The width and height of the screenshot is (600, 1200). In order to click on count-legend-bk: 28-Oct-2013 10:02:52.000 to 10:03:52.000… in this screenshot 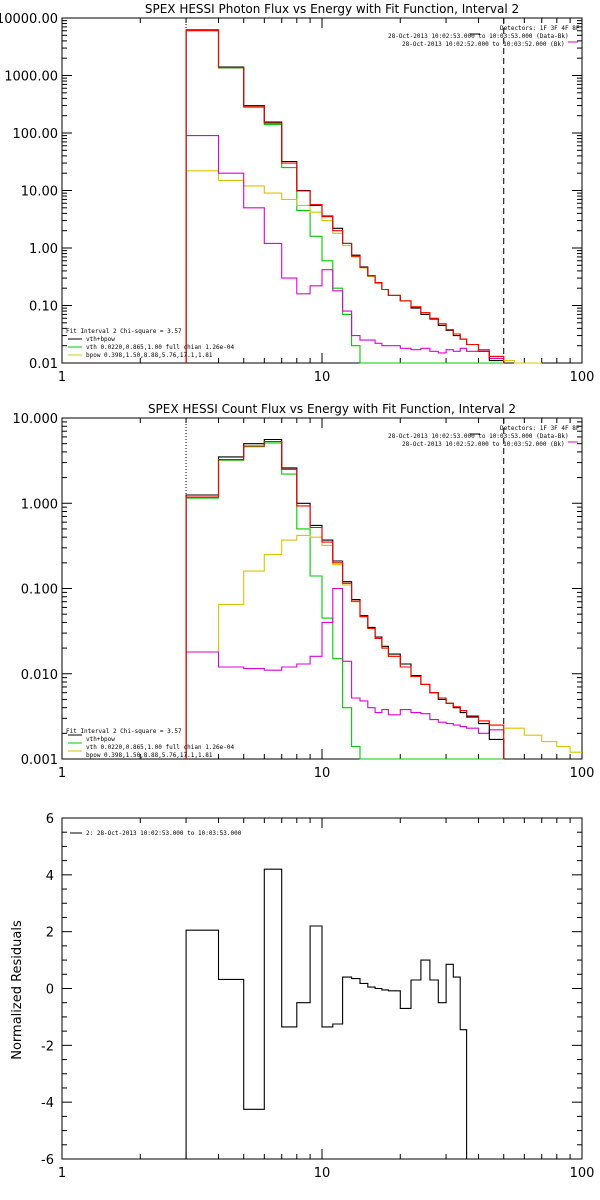, I will do `click(483, 444)`.